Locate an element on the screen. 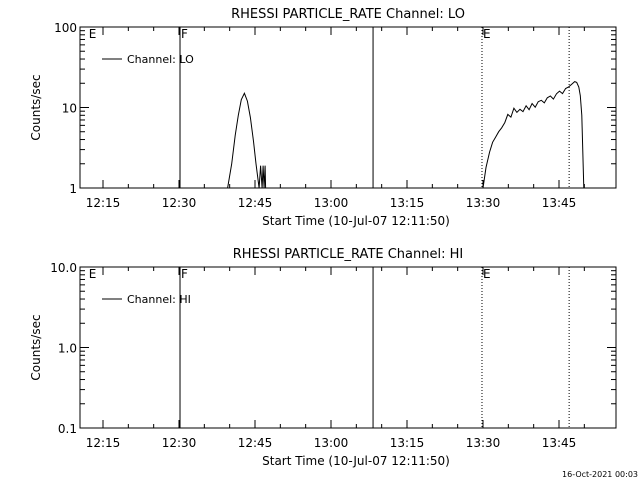  plot-timestamp: 16-Oct-2021 00:03 is located at coordinates (600, 474).